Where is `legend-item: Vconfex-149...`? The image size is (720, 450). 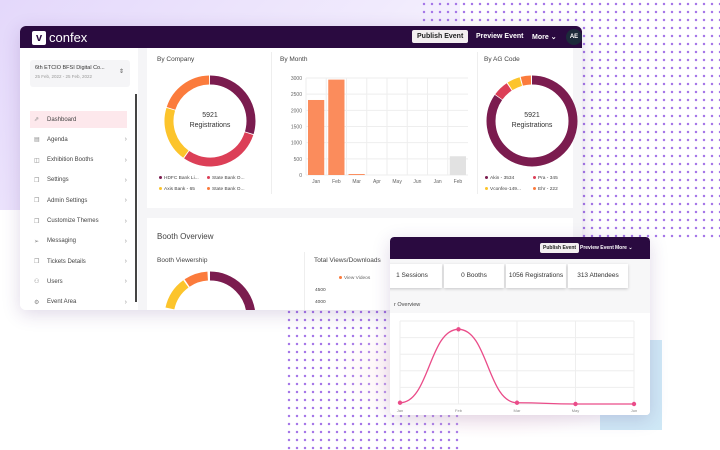
legend-item: Vconfex-149... is located at coordinates (503, 189).